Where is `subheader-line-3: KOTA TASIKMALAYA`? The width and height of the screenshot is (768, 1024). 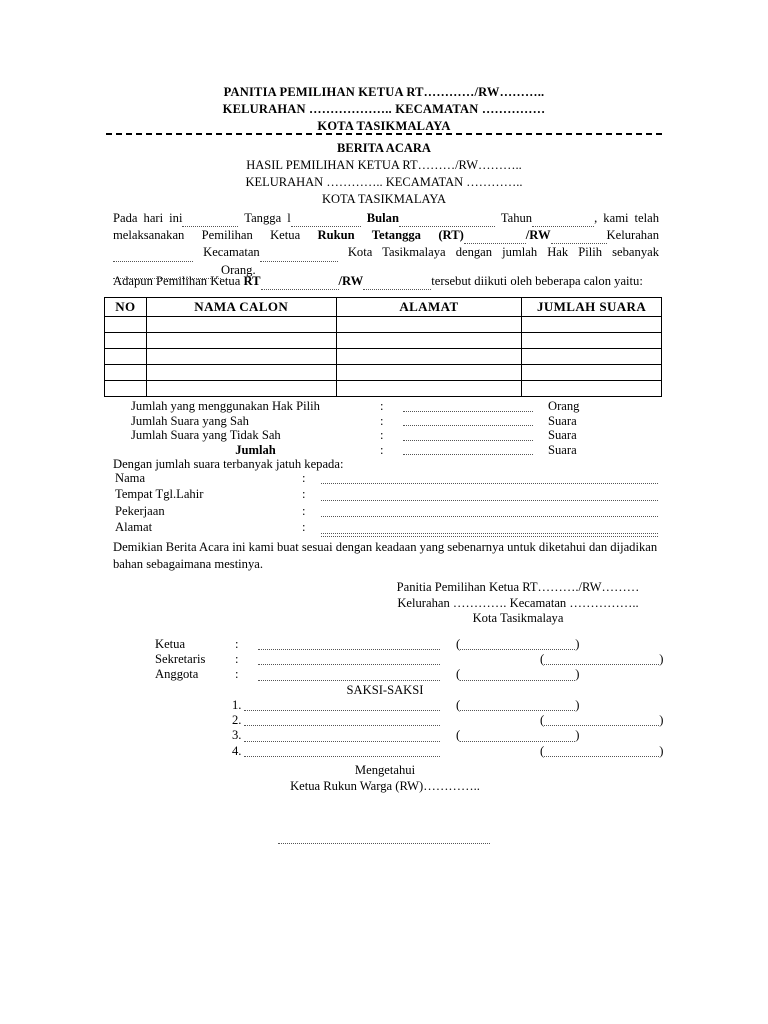 subheader-line-3: KOTA TASIKMALAYA is located at coordinates (384, 199).